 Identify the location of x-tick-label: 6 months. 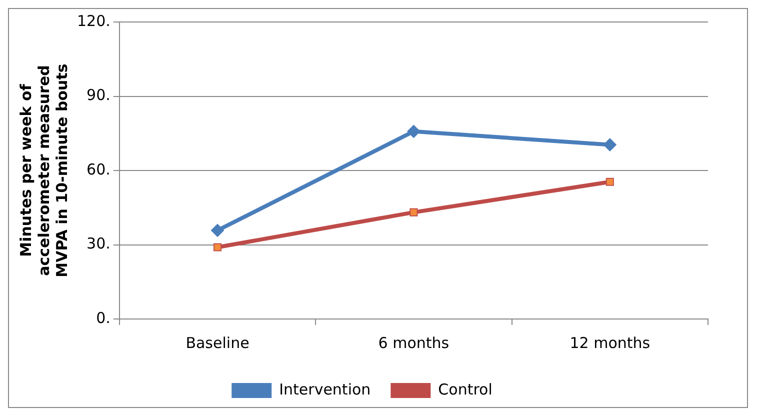
(414, 343).